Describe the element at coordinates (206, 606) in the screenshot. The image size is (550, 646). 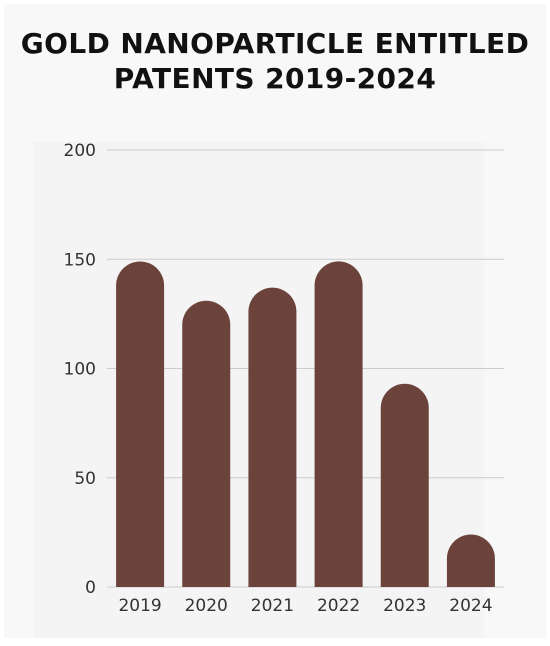
I see `x-tick-label-2020: 2020` at that location.